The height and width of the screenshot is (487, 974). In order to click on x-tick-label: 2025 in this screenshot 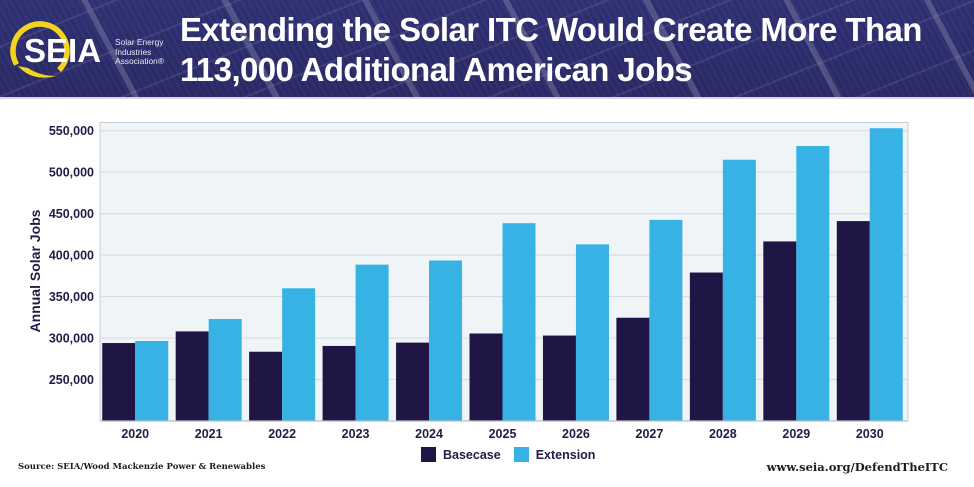, I will do `click(503, 434)`.